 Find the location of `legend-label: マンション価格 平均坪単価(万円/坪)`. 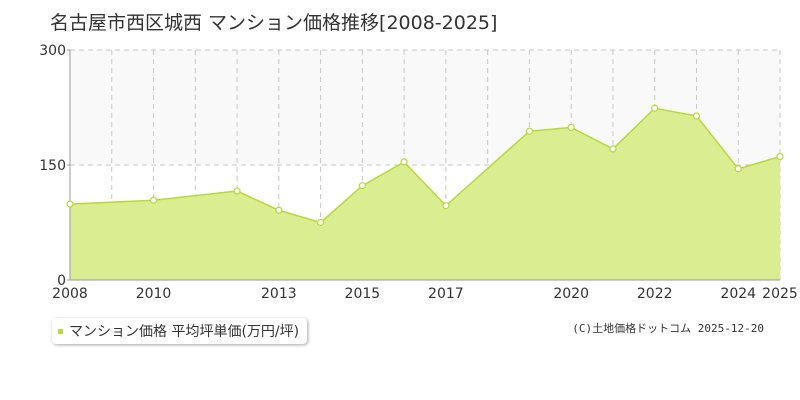

legend-label: マンション価格 平均坪単価(万円/坪) is located at coordinates (184, 332).